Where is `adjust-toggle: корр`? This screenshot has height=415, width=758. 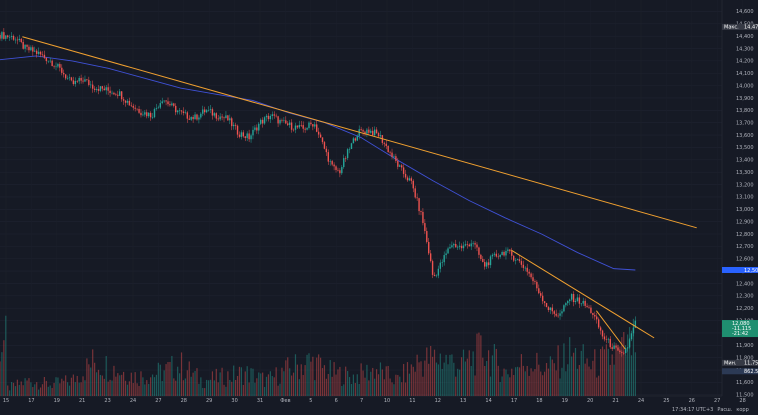 adjust-toggle: корр is located at coordinates (742, 410).